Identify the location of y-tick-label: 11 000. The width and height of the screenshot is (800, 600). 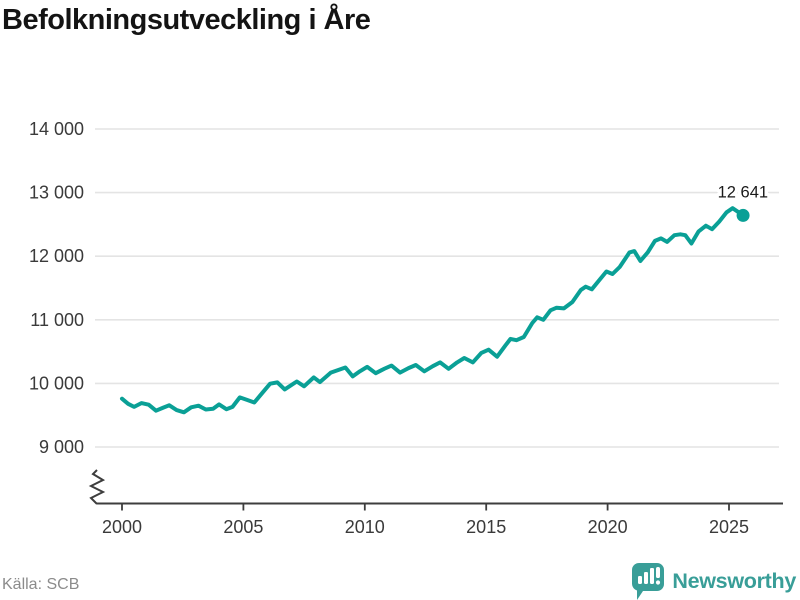
(57, 320).